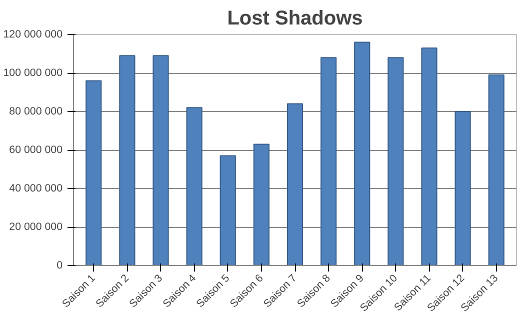 This screenshot has width=521, height=321. Describe the element at coordinates (59, 266) in the screenshot. I see `y-tick-label: 0` at that location.